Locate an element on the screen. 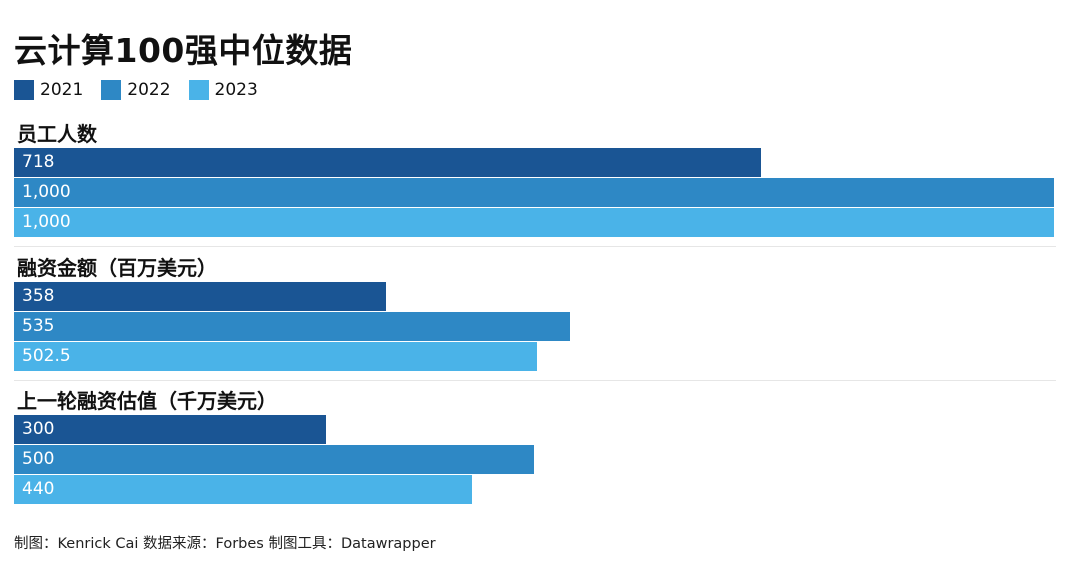 The width and height of the screenshot is (1080, 576). legend-label-2021: 2021 is located at coordinates (62, 90).